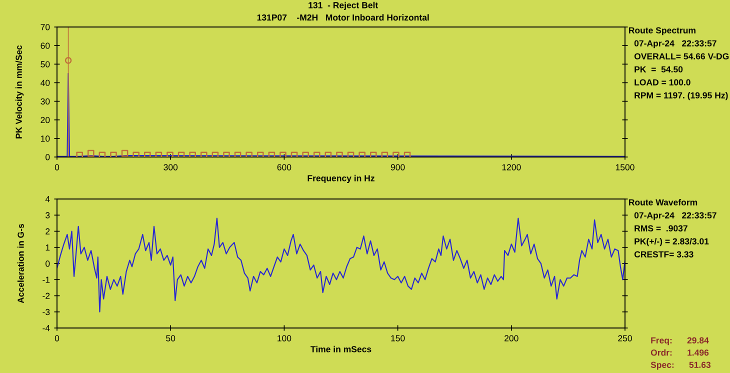  I want to click on x-tick-label: 600, so click(284, 167).